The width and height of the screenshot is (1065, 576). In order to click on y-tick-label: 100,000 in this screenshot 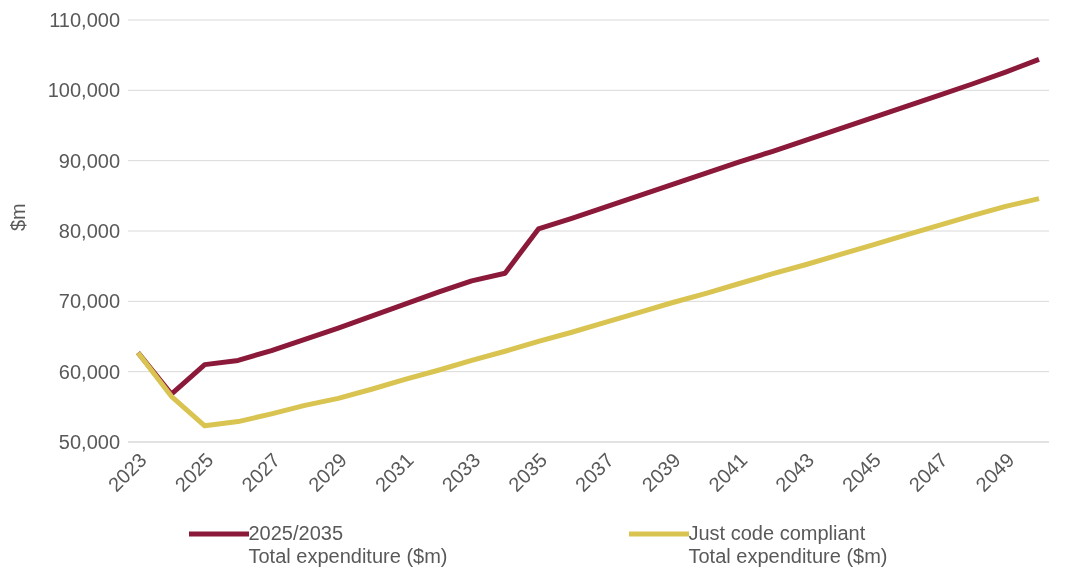, I will do `click(83, 90)`.